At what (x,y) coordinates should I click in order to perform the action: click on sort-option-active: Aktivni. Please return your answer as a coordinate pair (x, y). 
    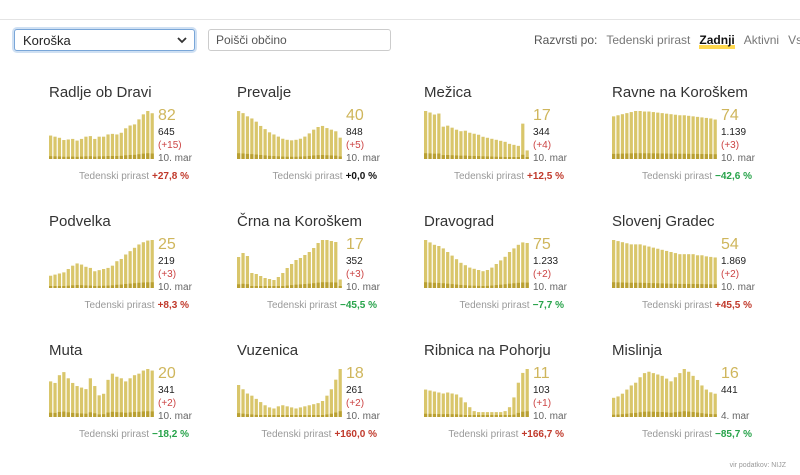
    Looking at the image, I should click on (761, 40).